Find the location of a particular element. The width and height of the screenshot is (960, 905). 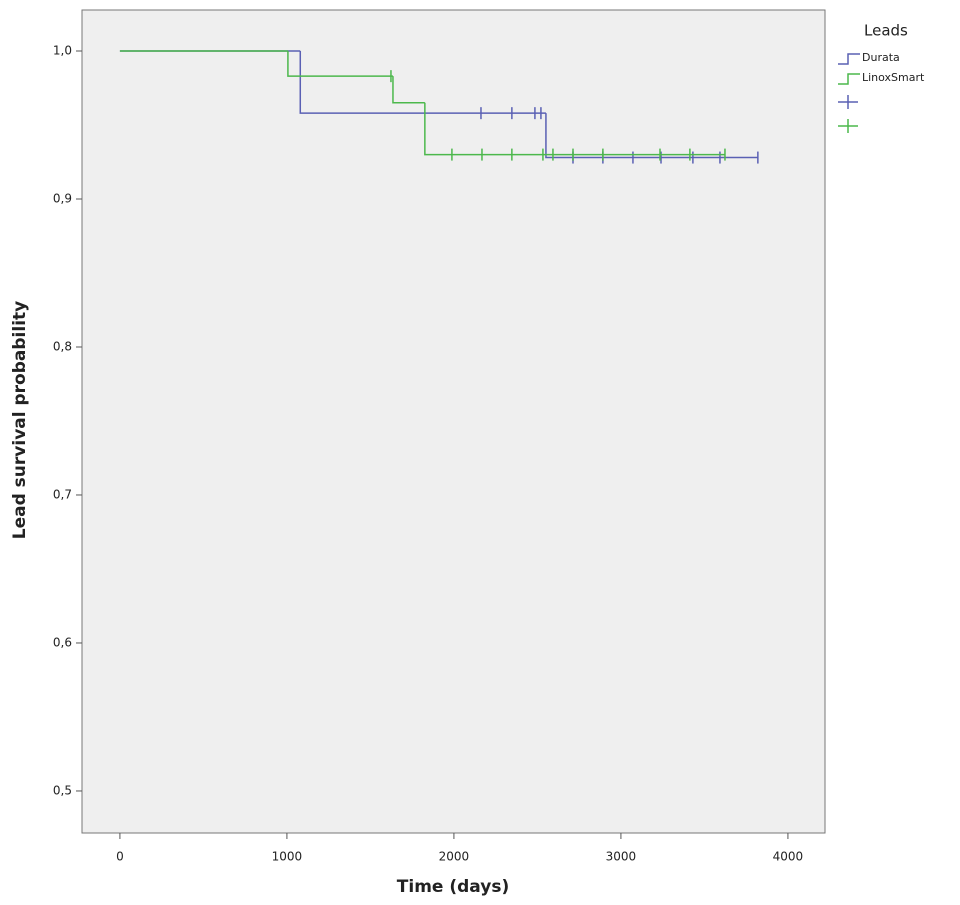

y-tick-label: 0,6 is located at coordinates (62, 642).